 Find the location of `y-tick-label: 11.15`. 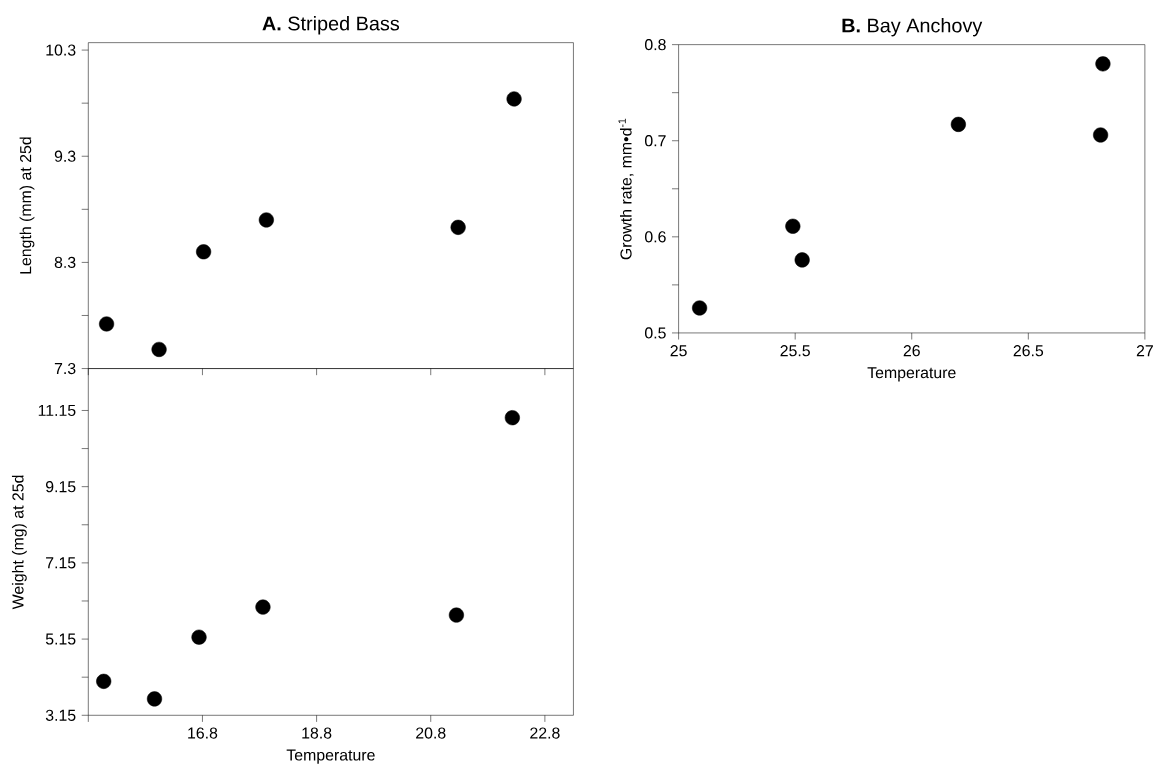

y-tick-label: 11.15 is located at coordinates (57, 411).